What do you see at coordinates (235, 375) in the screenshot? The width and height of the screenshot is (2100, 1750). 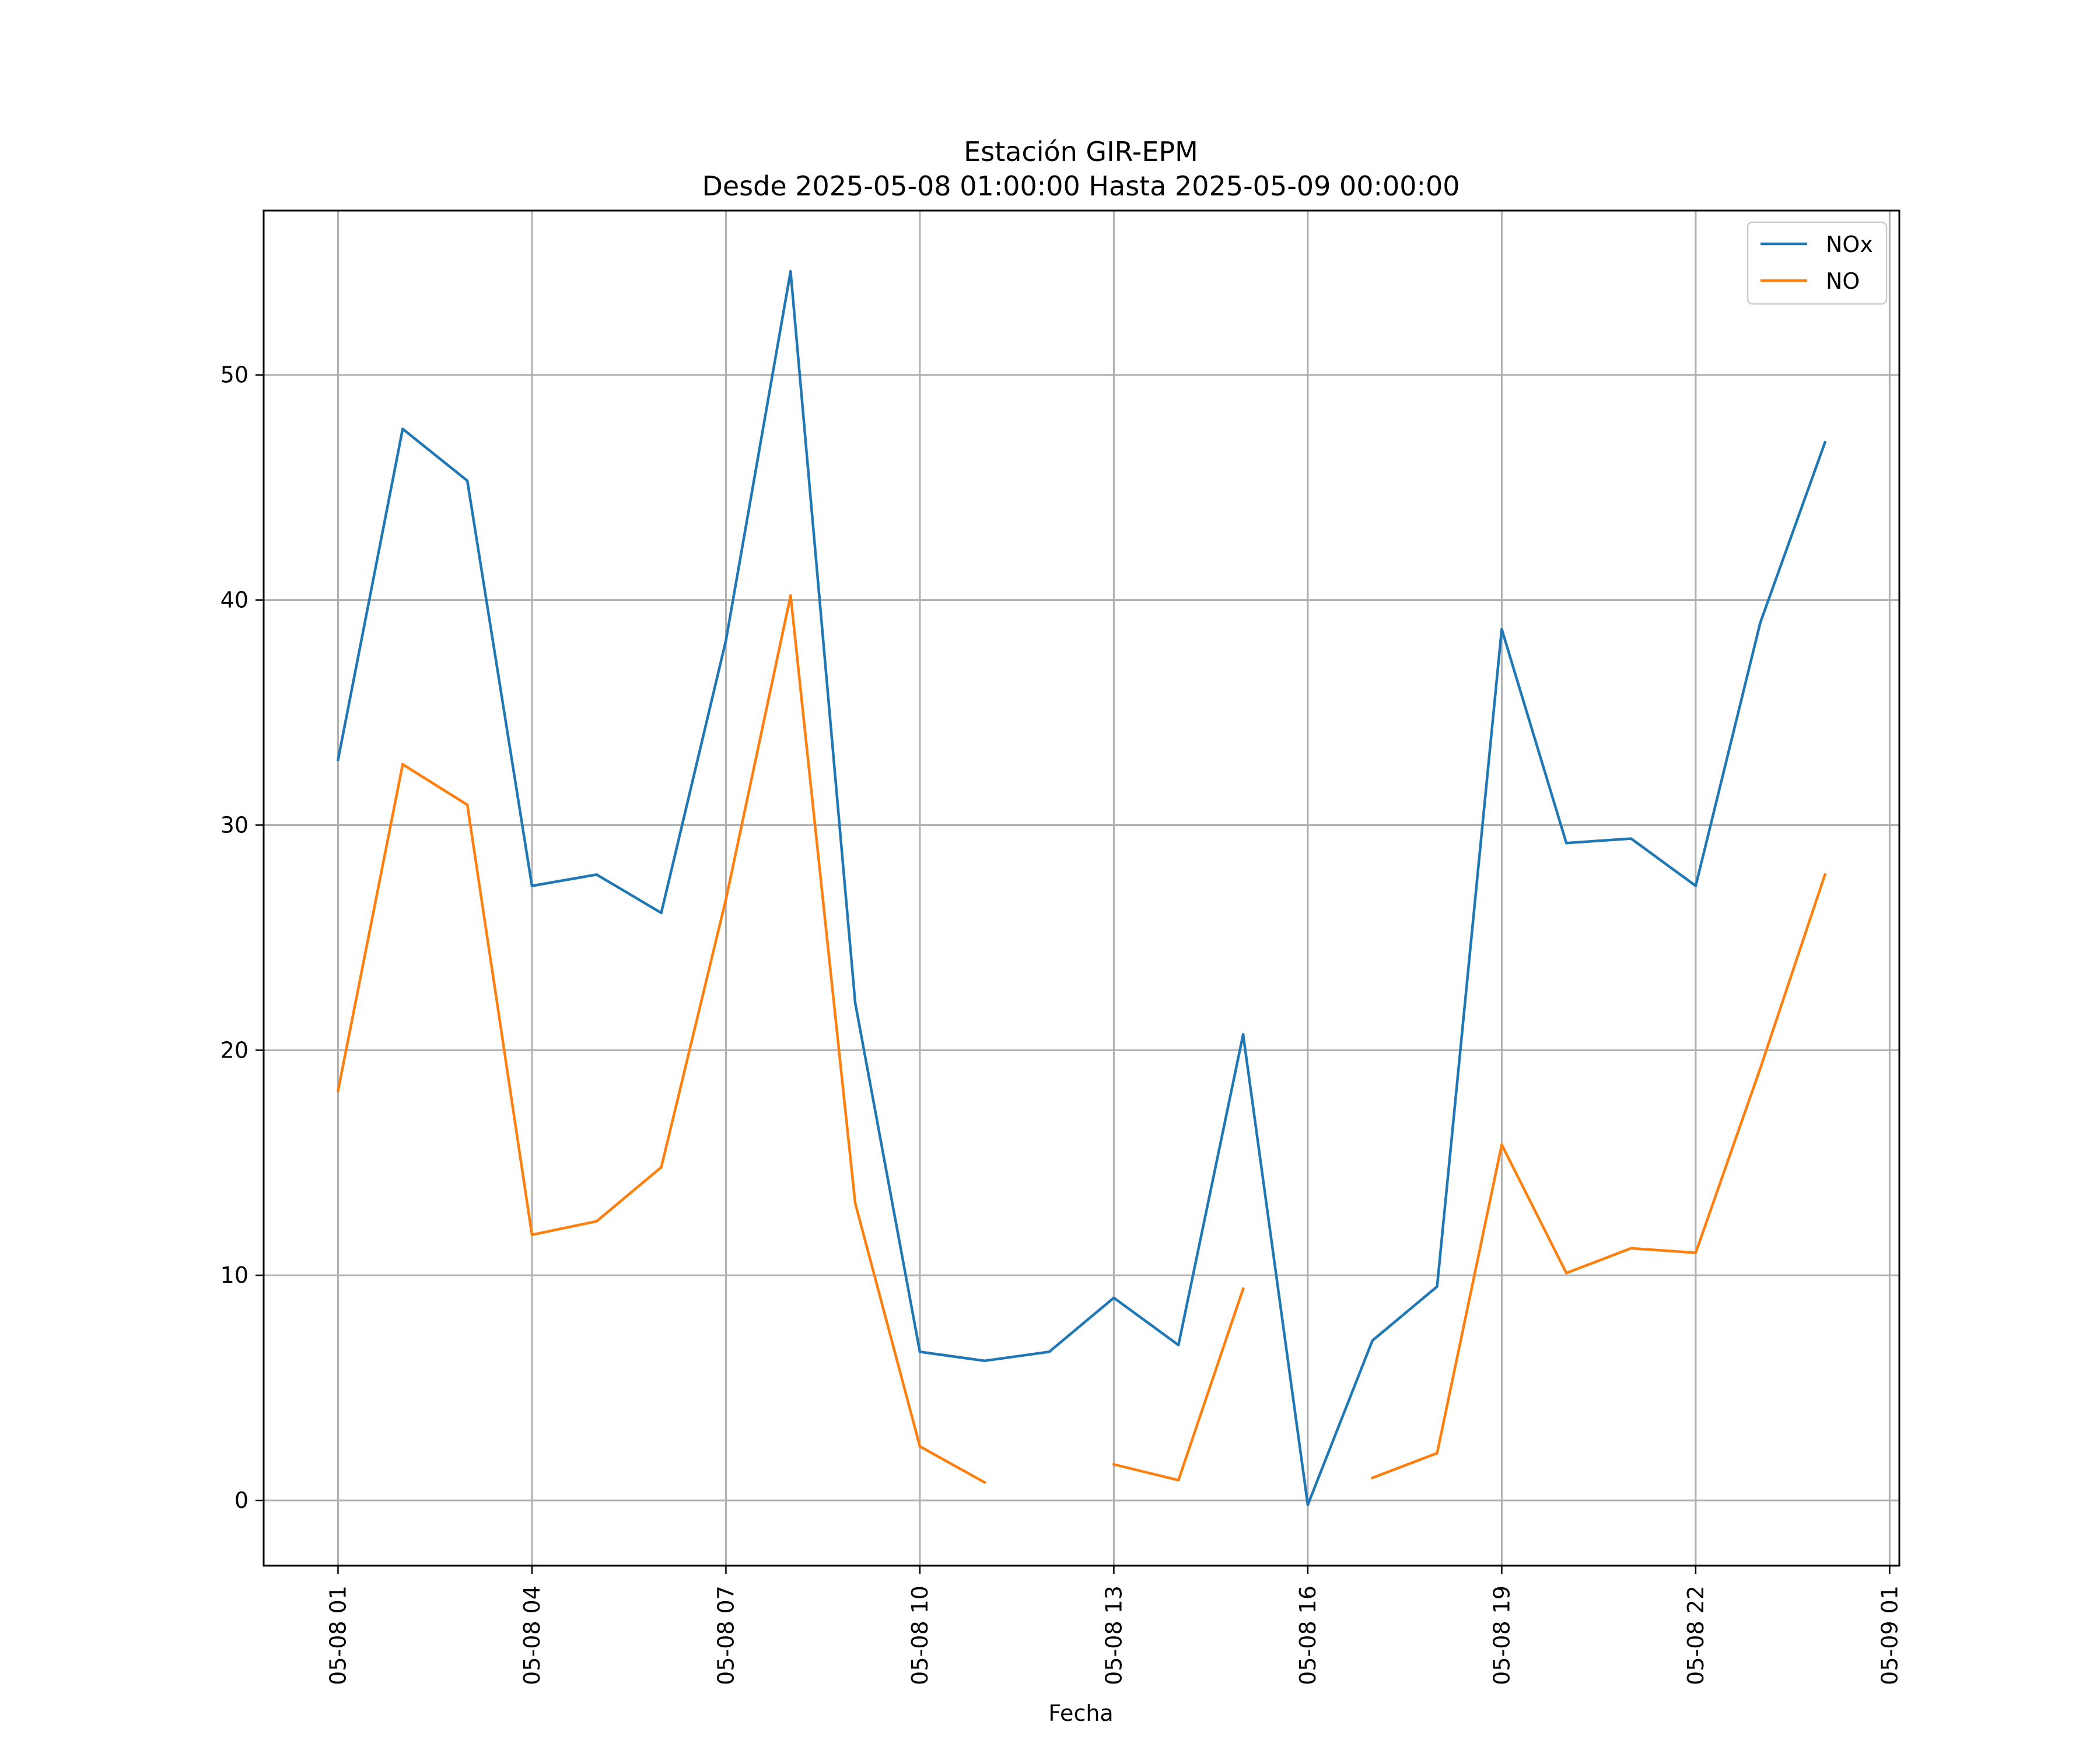 I see `y-tick-label: 50` at bounding box center [235, 375].